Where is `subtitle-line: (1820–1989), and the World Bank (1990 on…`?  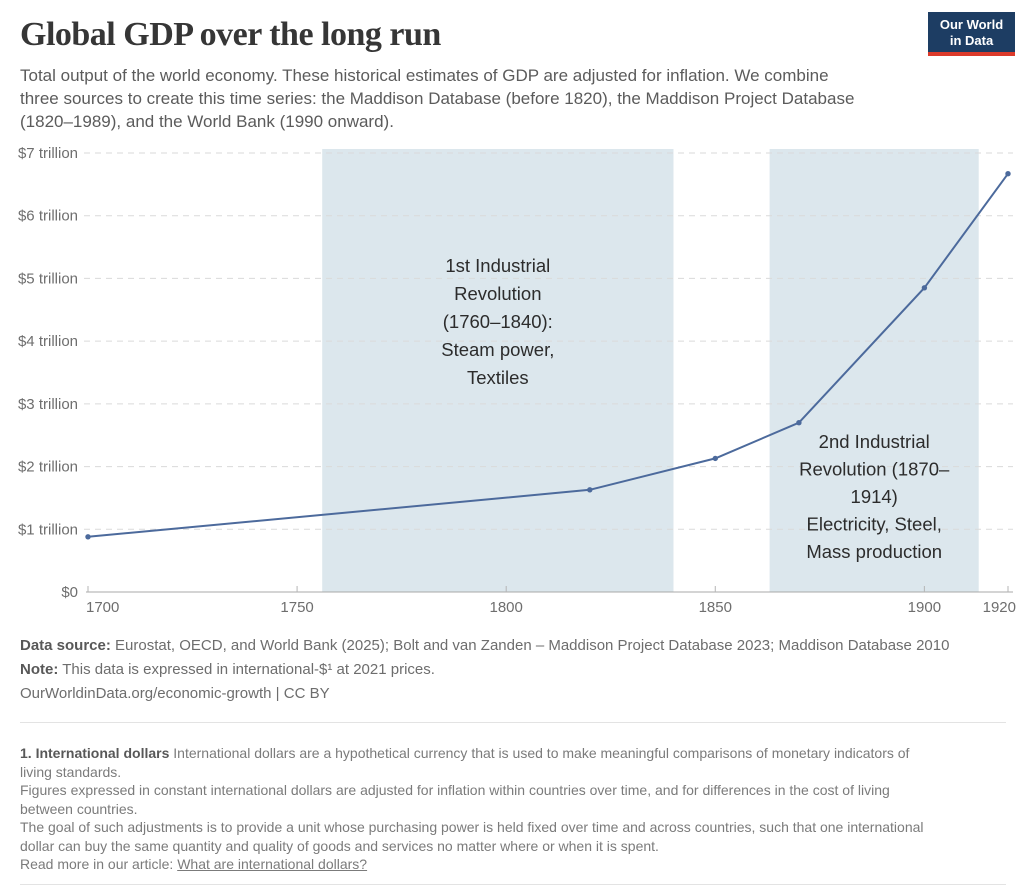 subtitle-line: (1820–1989), and the World Bank (1990 on… is located at coordinates (207, 121).